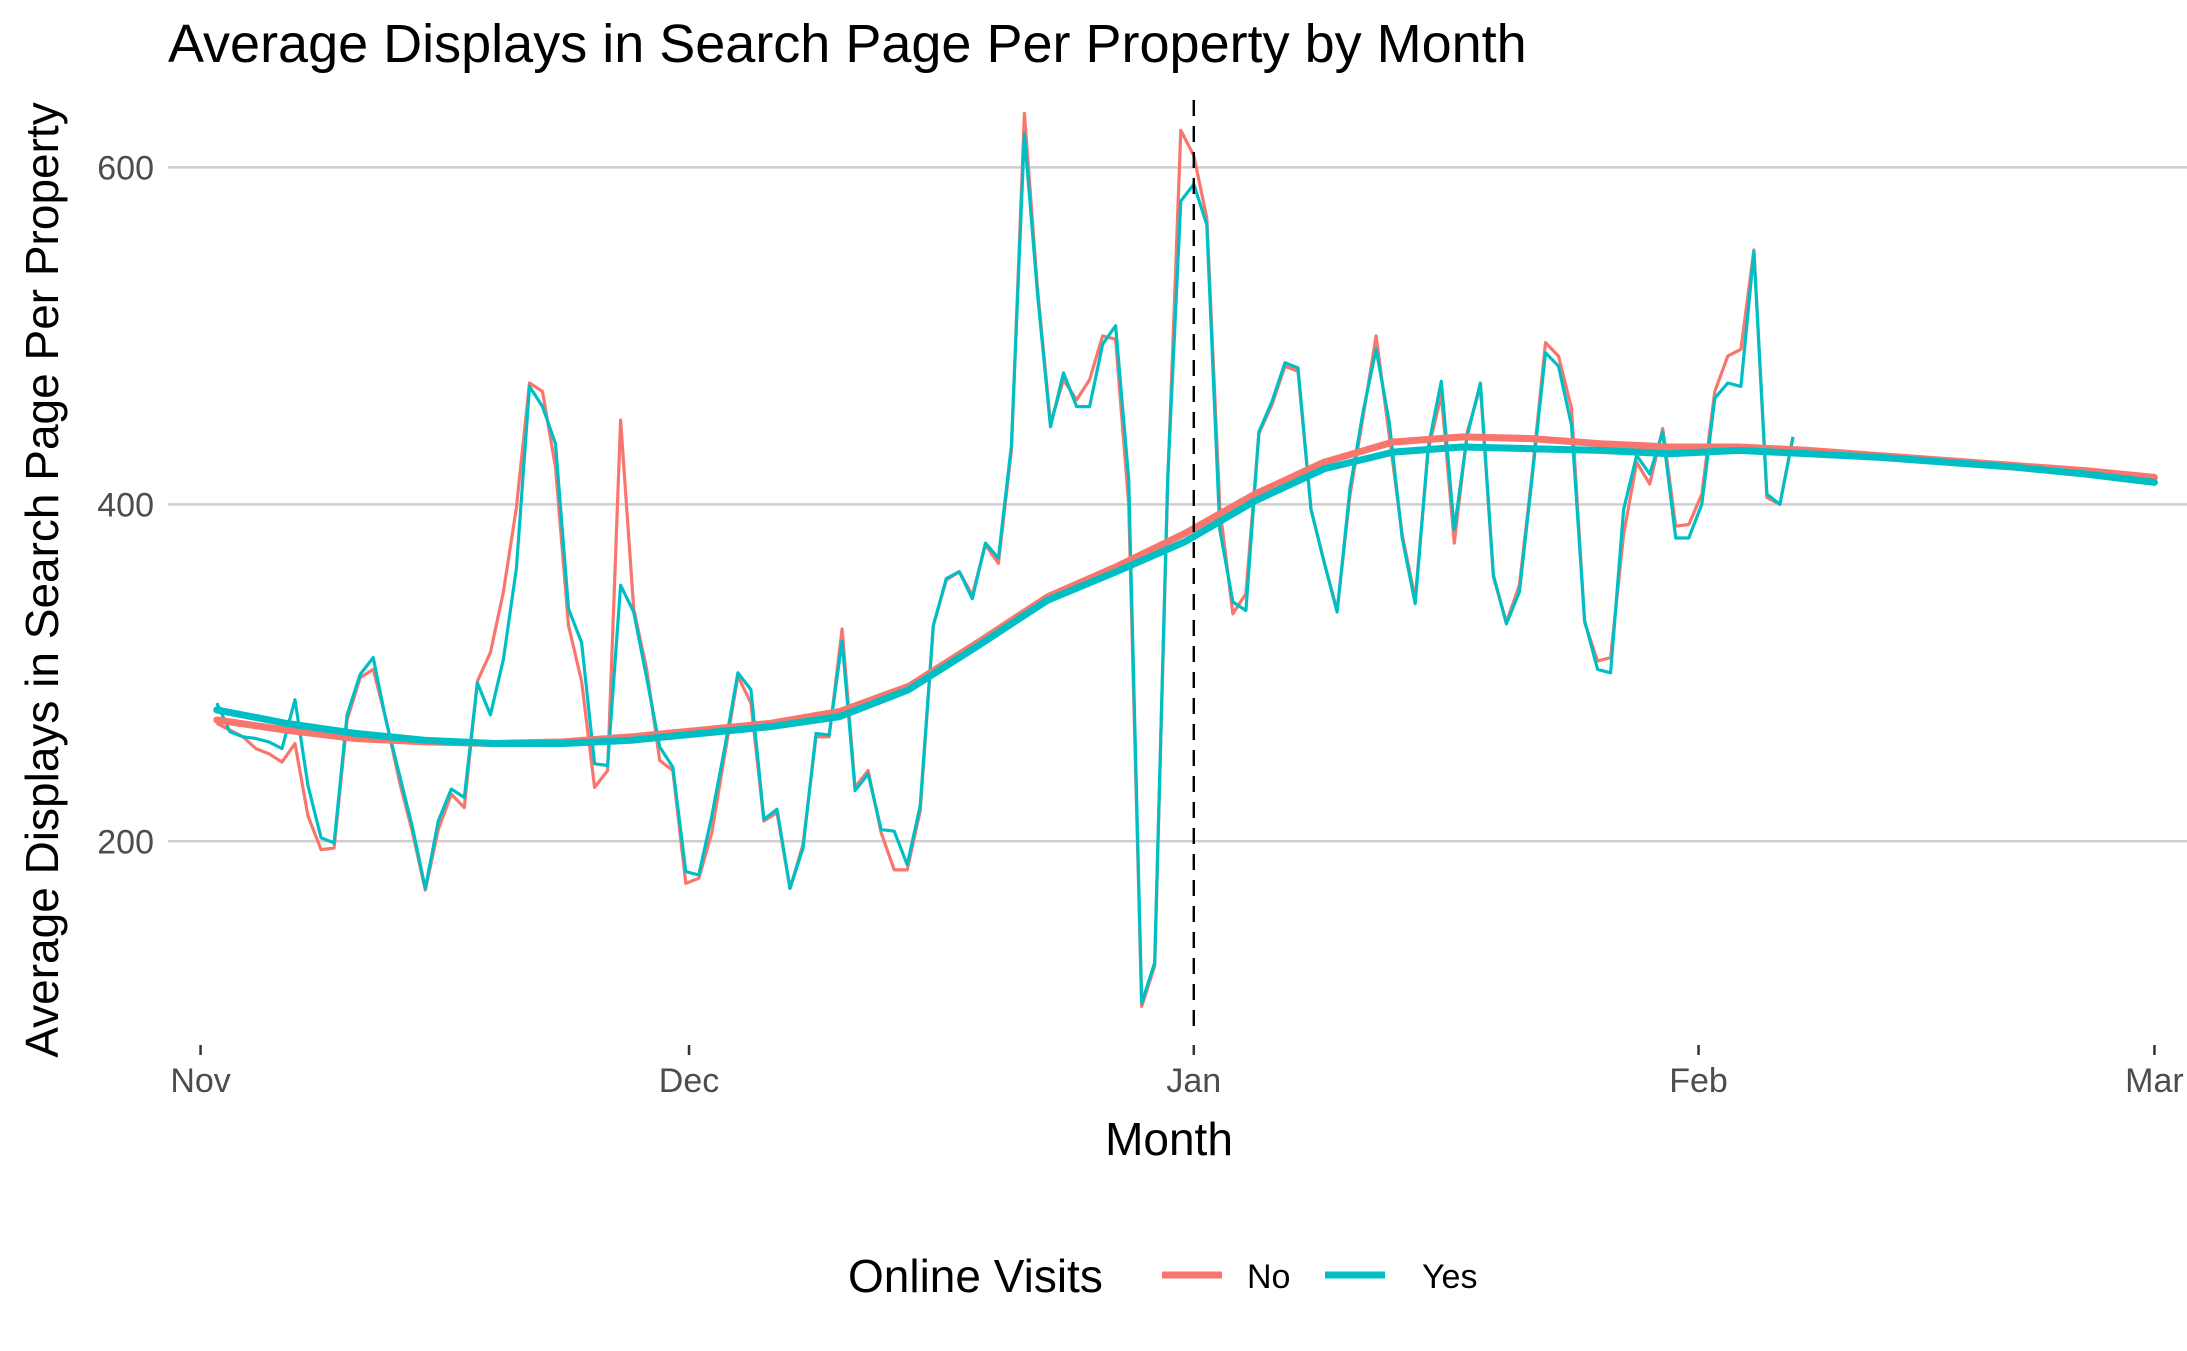  What do you see at coordinates (689, 1081) in the screenshot?
I see `x-tick-label: Dec` at bounding box center [689, 1081].